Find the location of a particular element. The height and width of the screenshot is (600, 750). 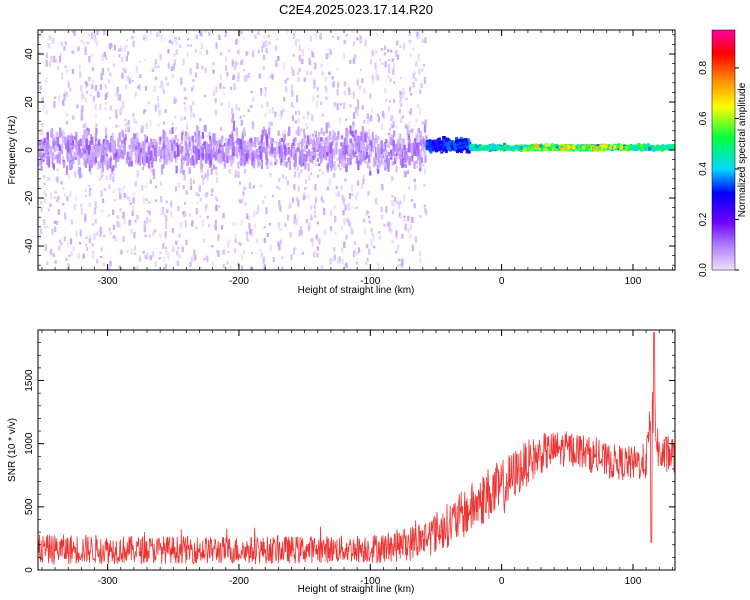

colorbar-tick-label: 0.4 is located at coordinates (703, 169).